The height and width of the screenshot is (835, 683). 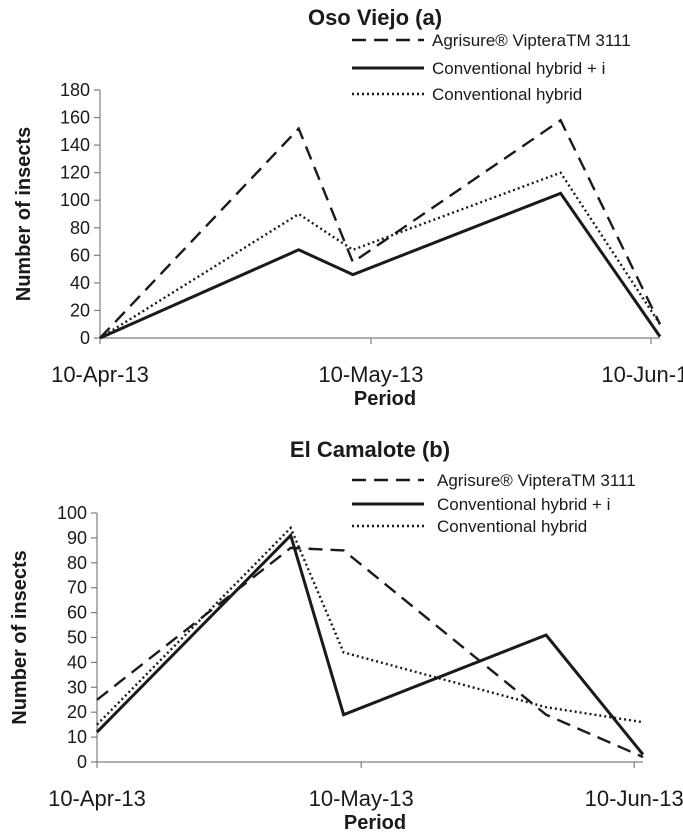 I want to click on y-tick-label: 120, so click(x=75, y=173).